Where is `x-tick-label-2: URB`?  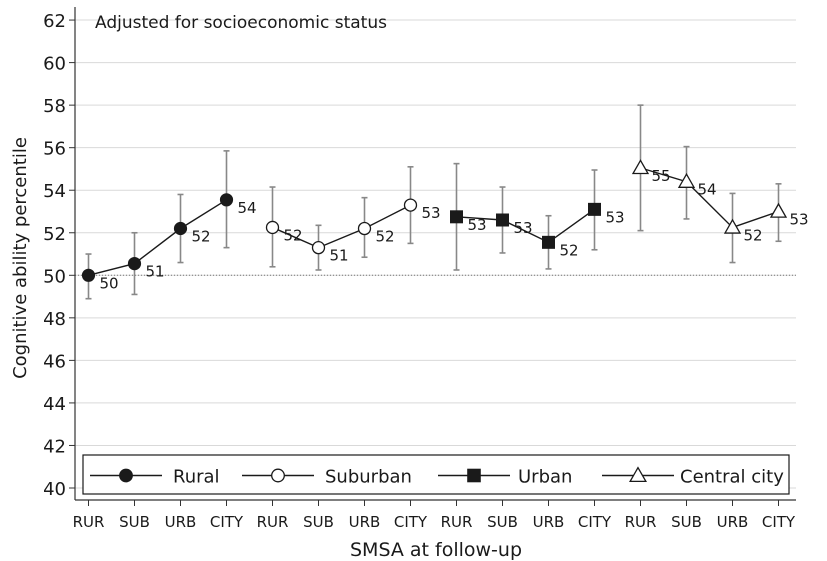 x-tick-label-2: URB is located at coordinates (181, 522).